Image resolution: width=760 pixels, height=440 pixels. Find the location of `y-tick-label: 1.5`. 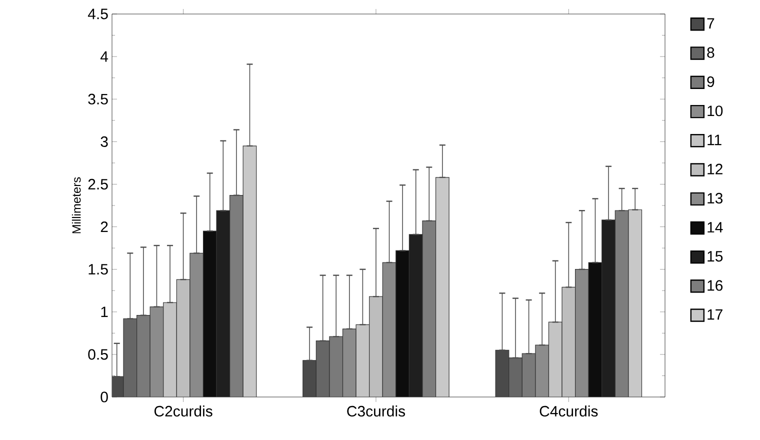

y-tick-label: 1.5 is located at coordinates (98, 269).